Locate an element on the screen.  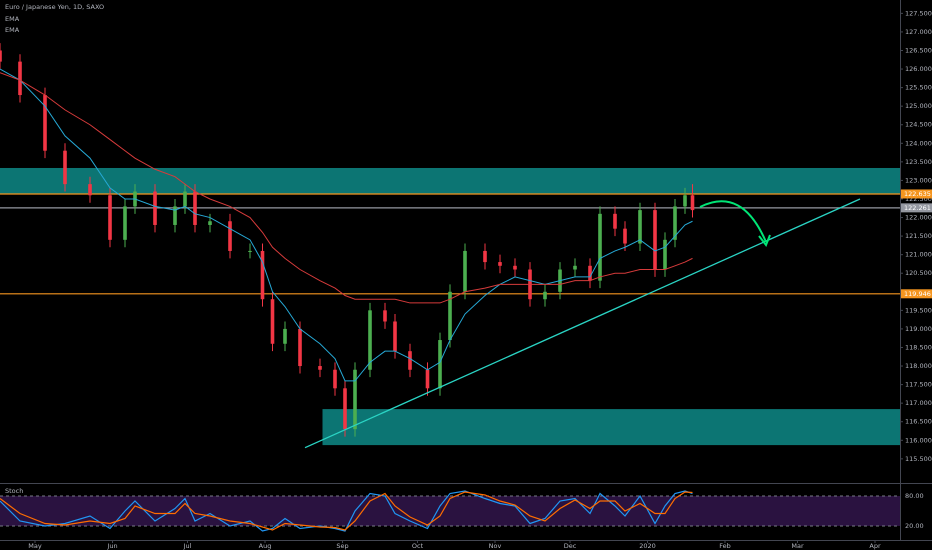
y-tick-label: 127.500 is located at coordinates (918, 13).